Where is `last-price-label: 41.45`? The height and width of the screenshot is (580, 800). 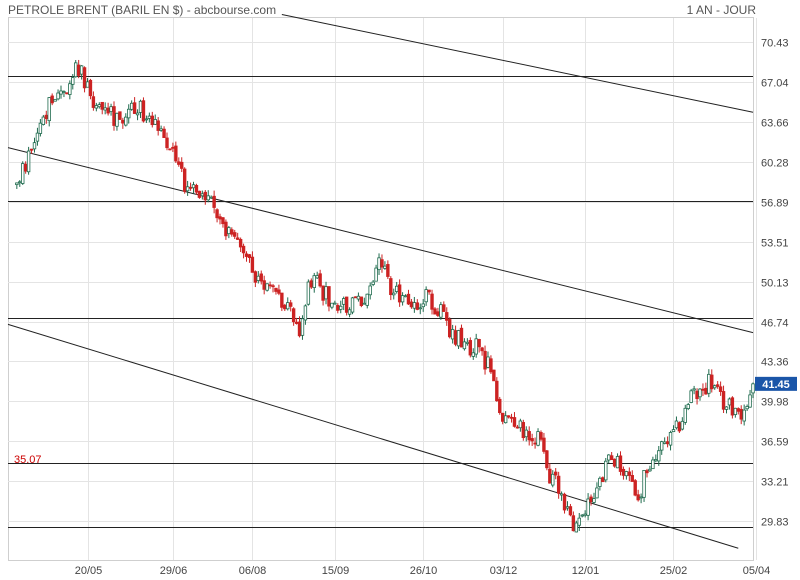
last-price-label: 41.45 is located at coordinates (776, 385).